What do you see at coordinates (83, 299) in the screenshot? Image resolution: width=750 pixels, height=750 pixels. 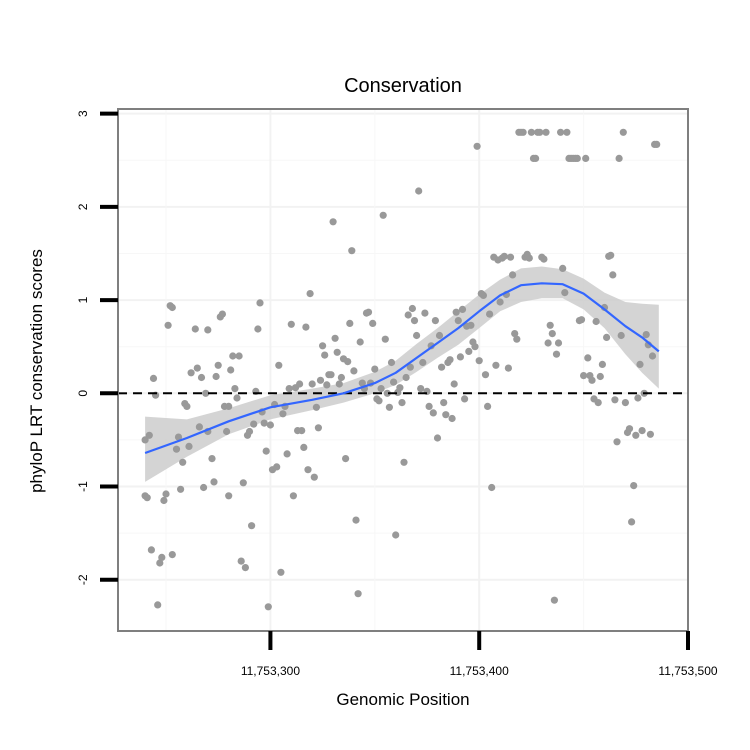 I see `y-tick-label: 1` at bounding box center [83, 299].